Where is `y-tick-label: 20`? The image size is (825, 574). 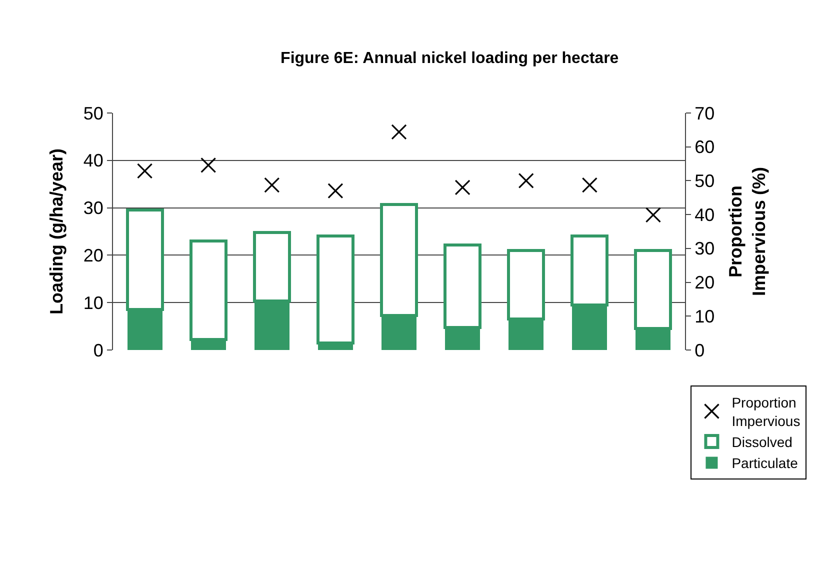
y-tick-label: 20 is located at coordinates (93, 256).